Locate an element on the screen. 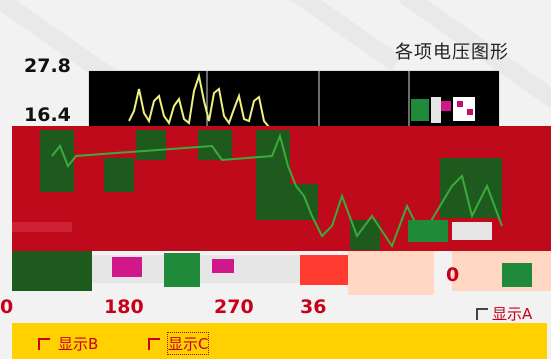 The height and width of the screenshot is (359, 551). option-show-b: 显示B is located at coordinates (68, 343).